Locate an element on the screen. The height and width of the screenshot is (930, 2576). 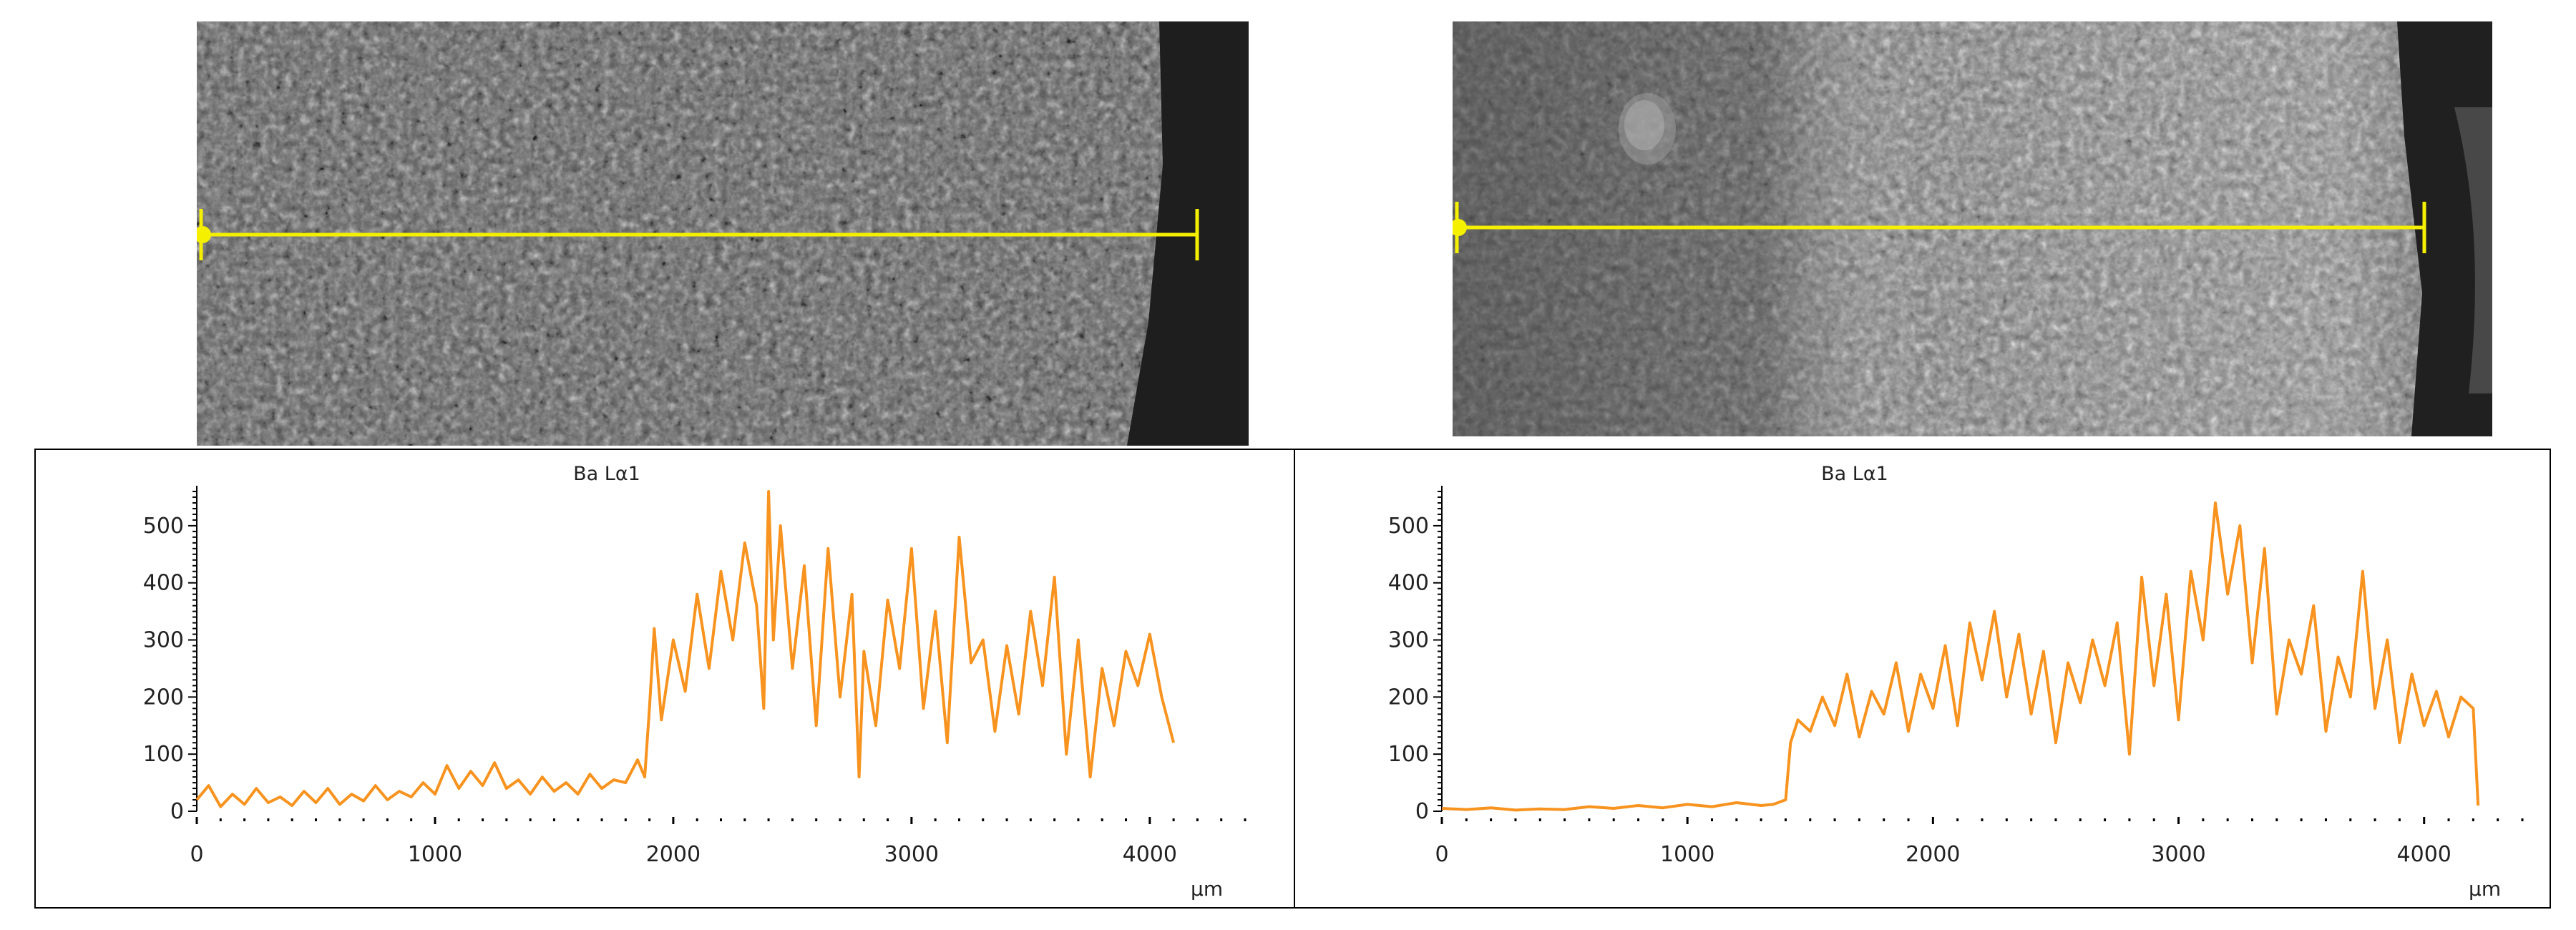
scan-line-right is located at coordinates (1939, 228).